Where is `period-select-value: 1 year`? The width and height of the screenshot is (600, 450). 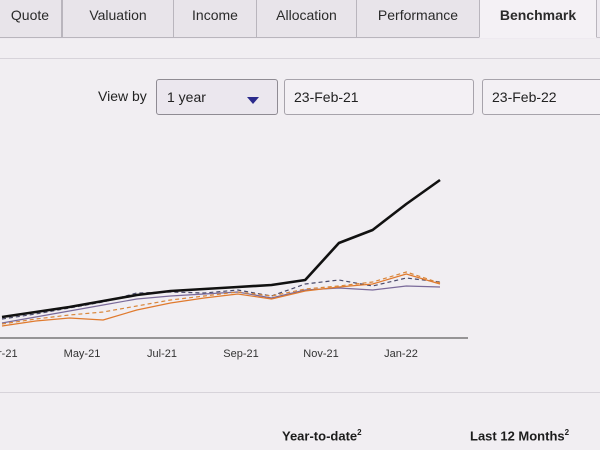
period-select-value: 1 year is located at coordinates (186, 97).